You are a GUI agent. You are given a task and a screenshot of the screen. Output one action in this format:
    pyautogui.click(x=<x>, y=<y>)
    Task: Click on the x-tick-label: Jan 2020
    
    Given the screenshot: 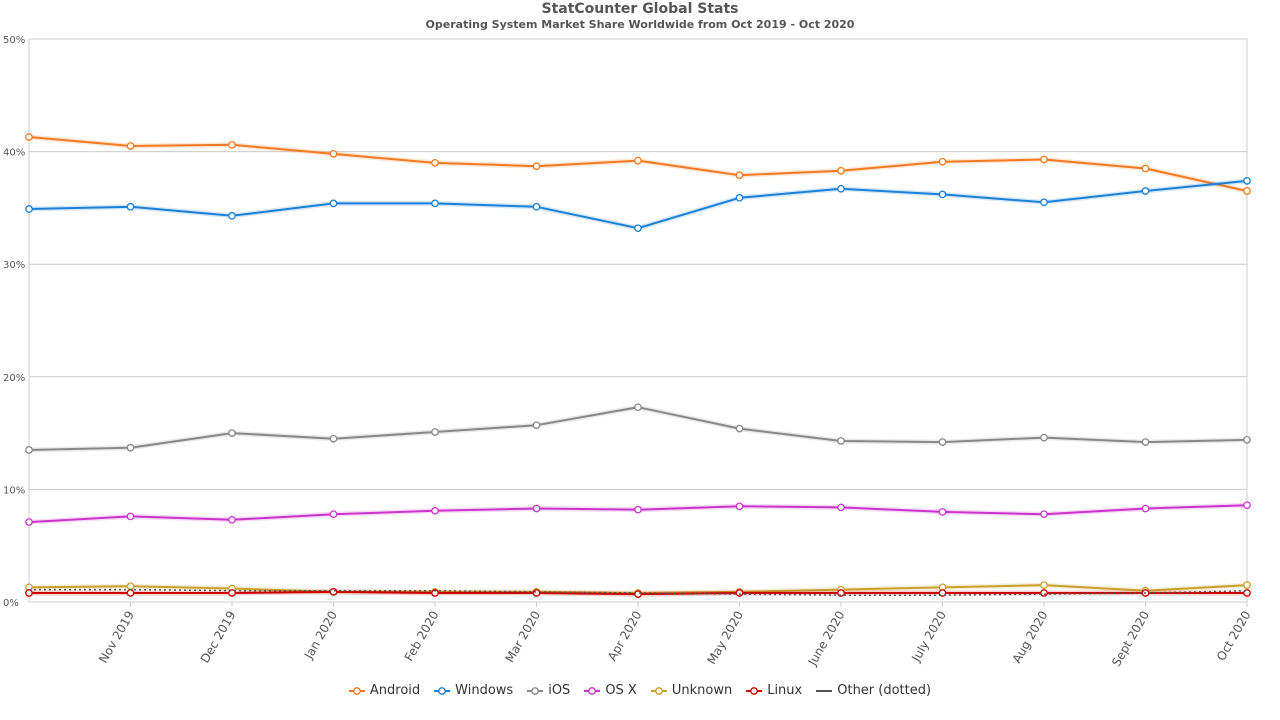 What is the action you would take?
    pyautogui.click(x=320, y=636)
    